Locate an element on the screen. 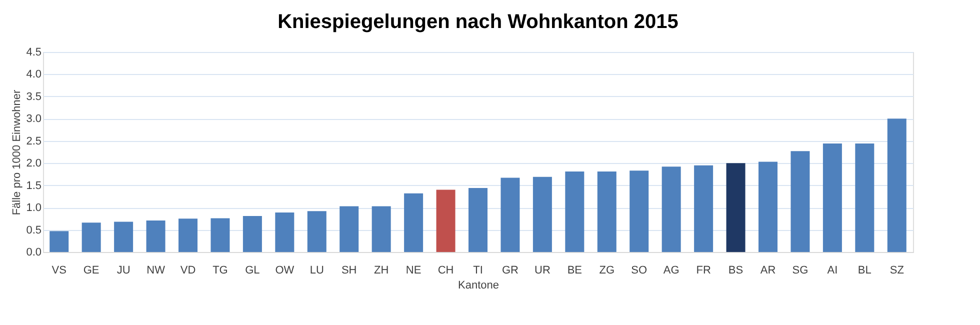 The image size is (980, 325). x-tick-label: GL is located at coordinates (252, 270).